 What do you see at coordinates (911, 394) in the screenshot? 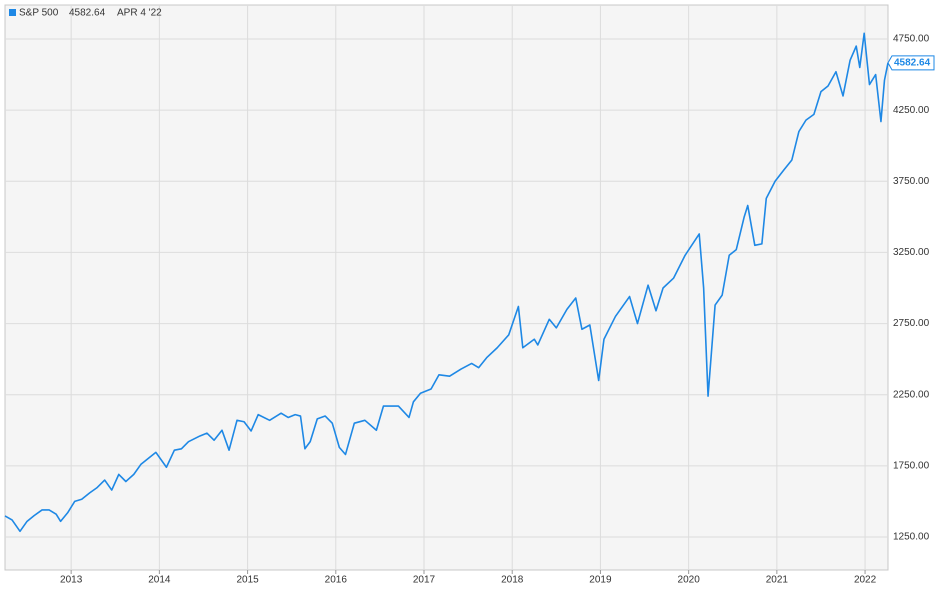
I see `y-tick-label: 2250.00` at bounding box center [911, 394].